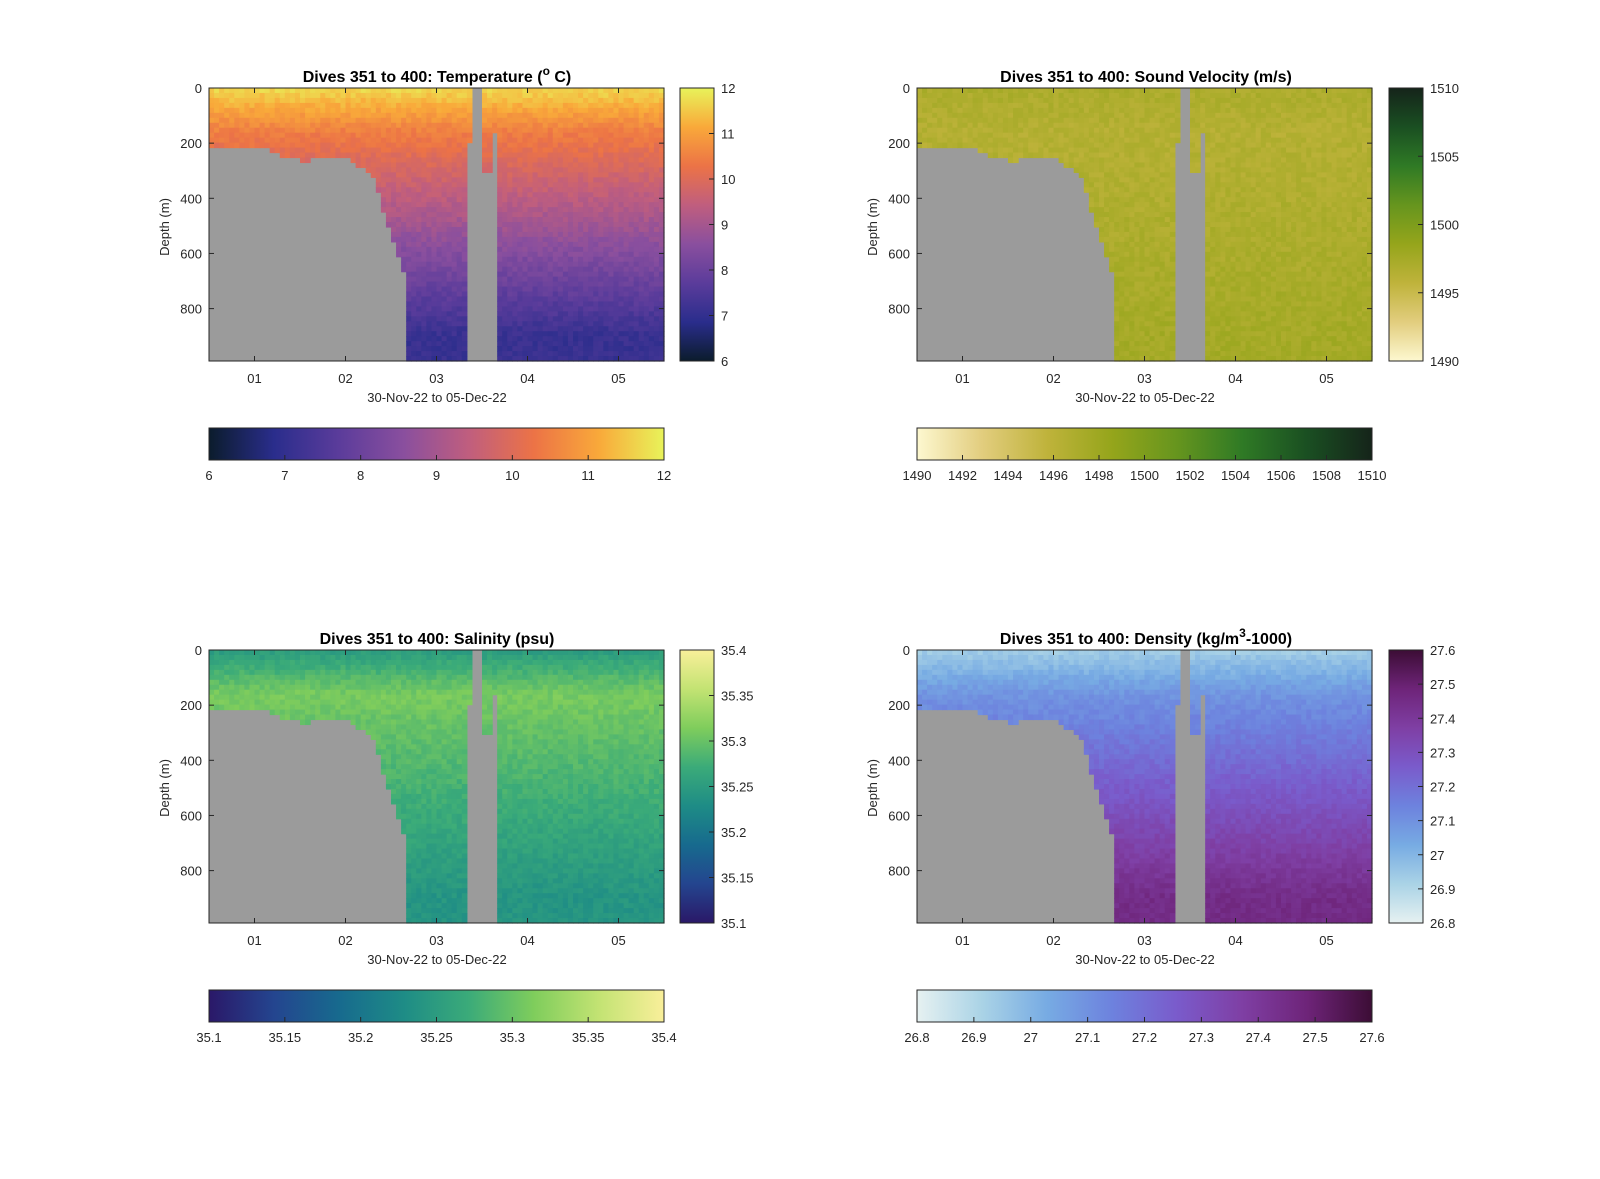 The height and width of the screenshot is (1179, 1600). Describe the element at coordinates (664, 475) in the screenshot. I see `temperature-bottom-colorbar-tick-label: 12` at that location.